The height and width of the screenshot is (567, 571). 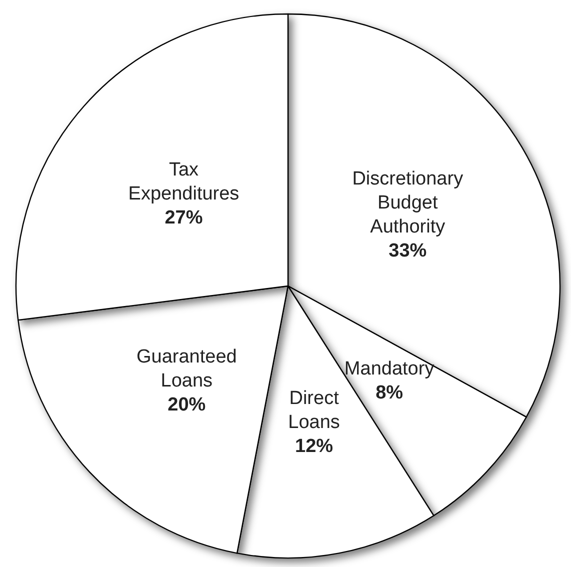 I want to click on slice-label: Direct Loans, so click(x=314, y=411).